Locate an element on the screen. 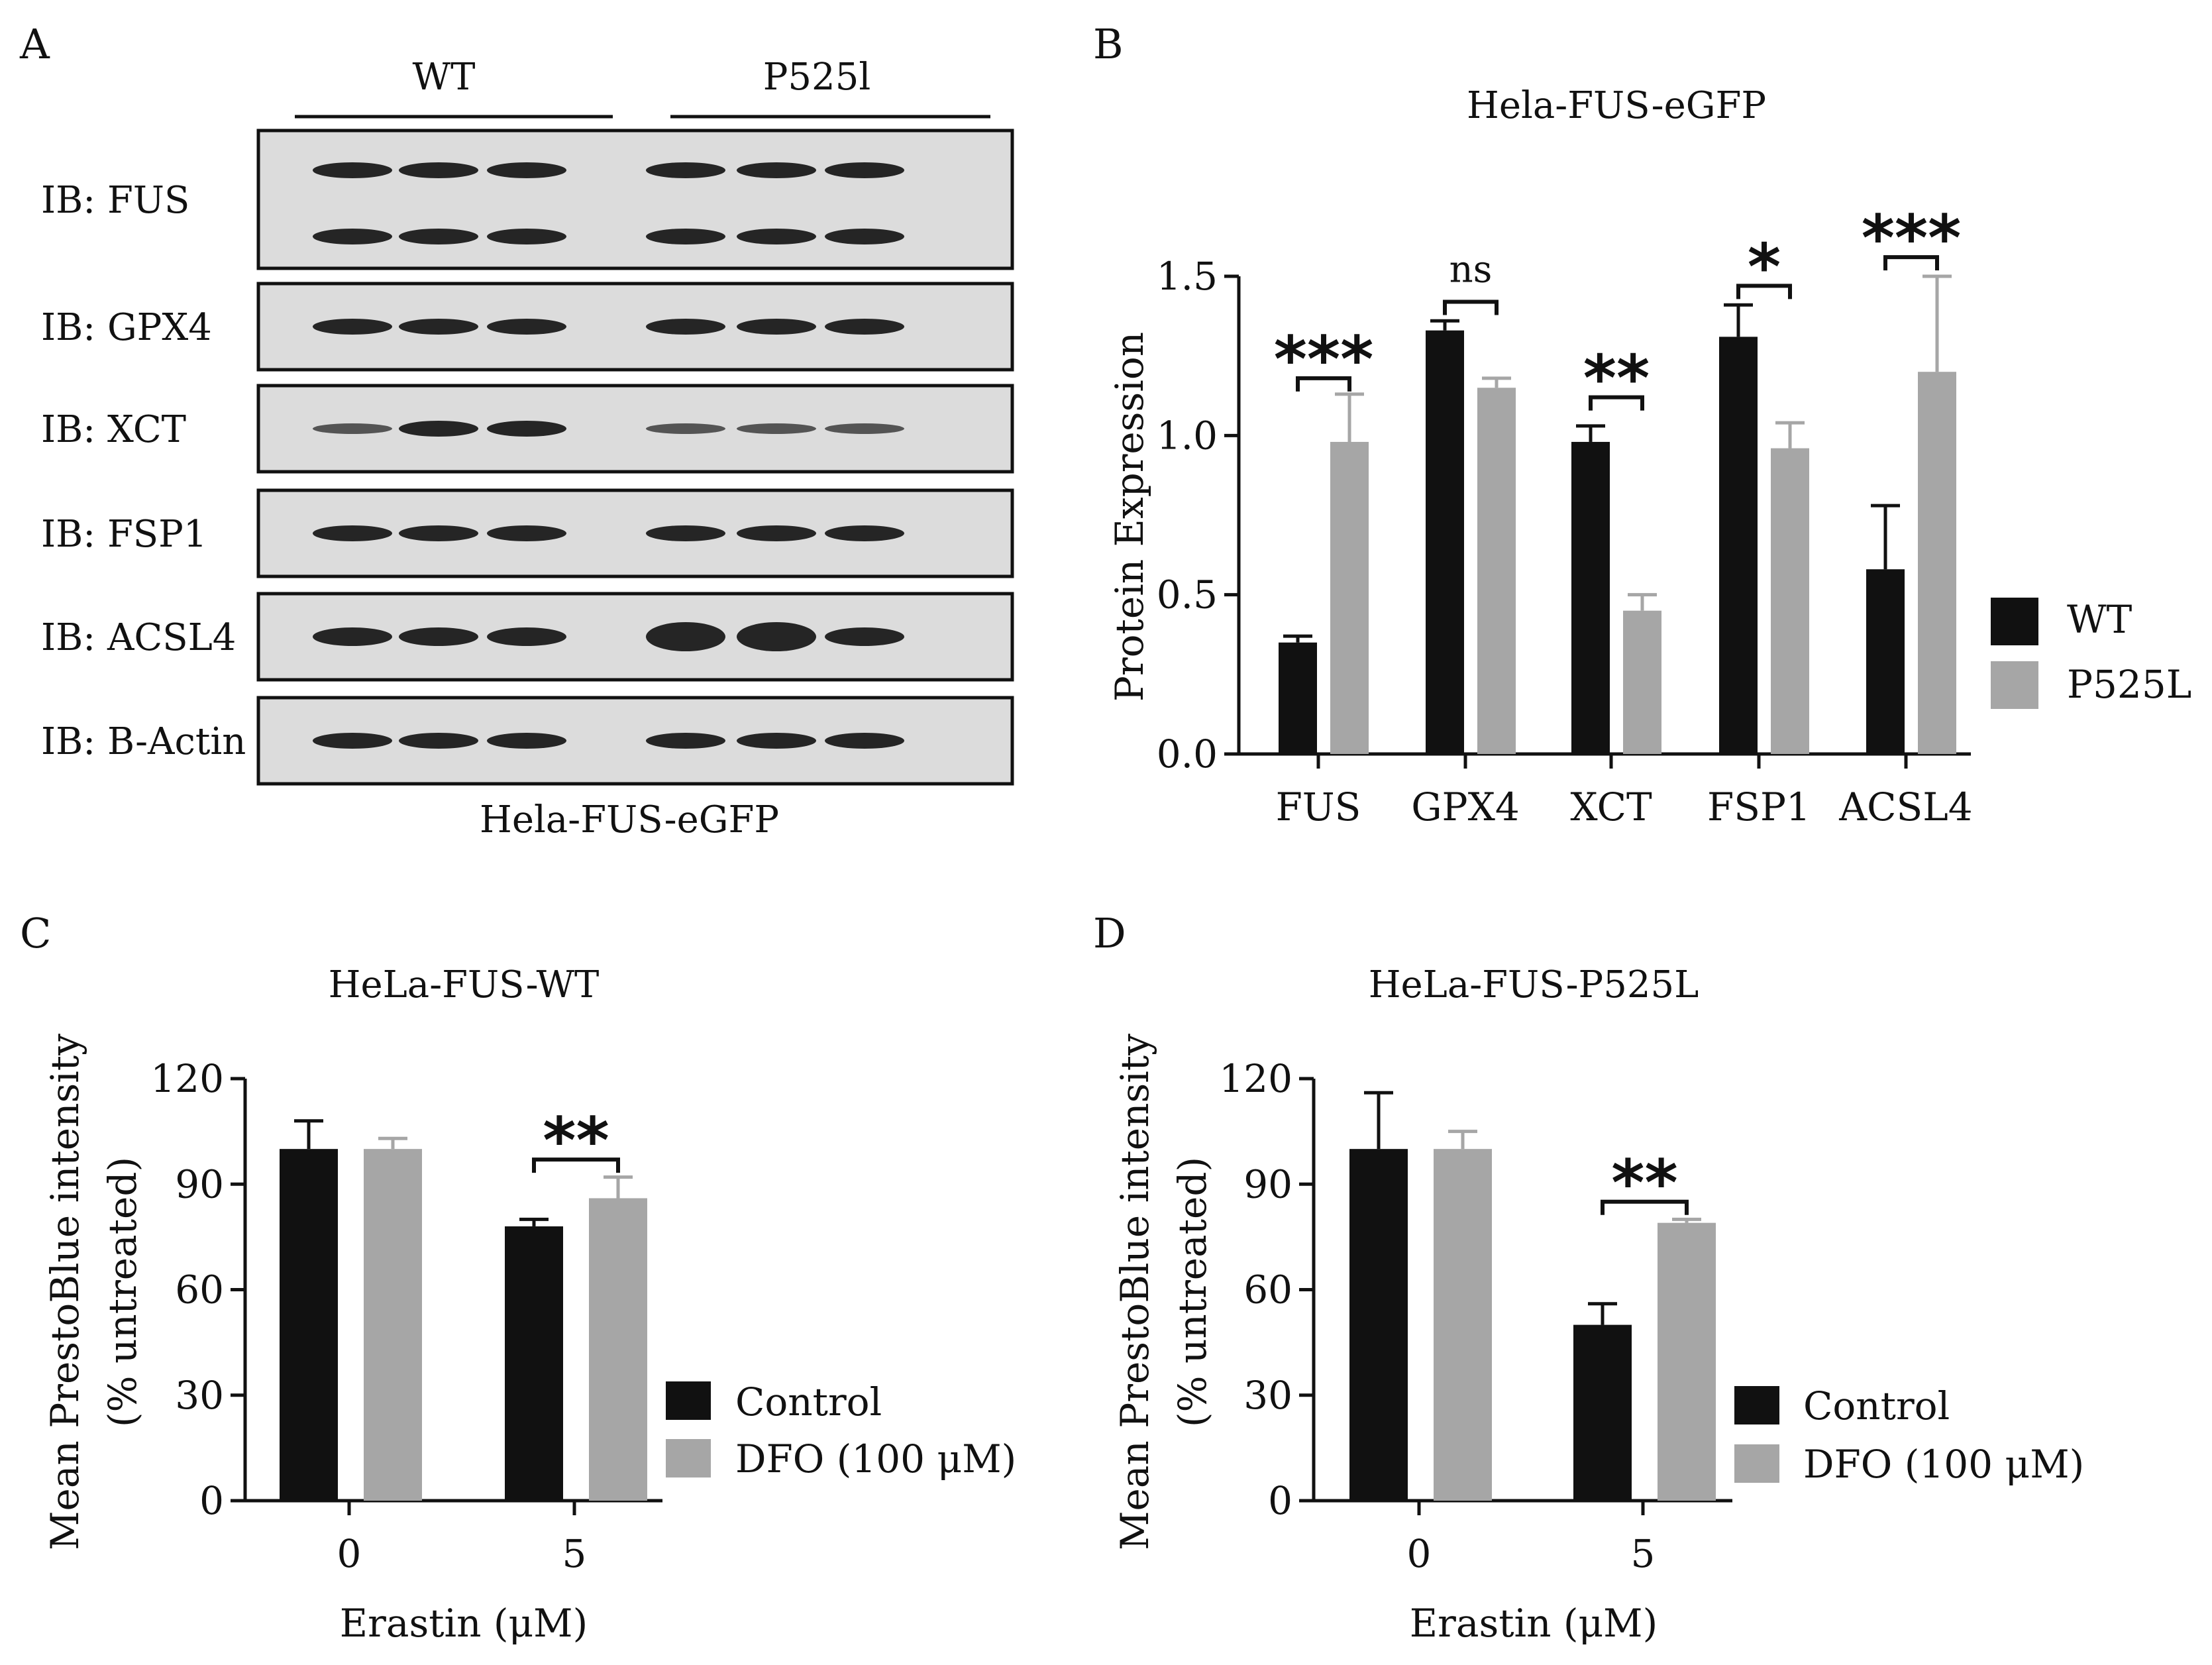 The width and height of the screenshot is (2212, 1665). legend-c-label-control: Control is located at coordinates (809, 1401).